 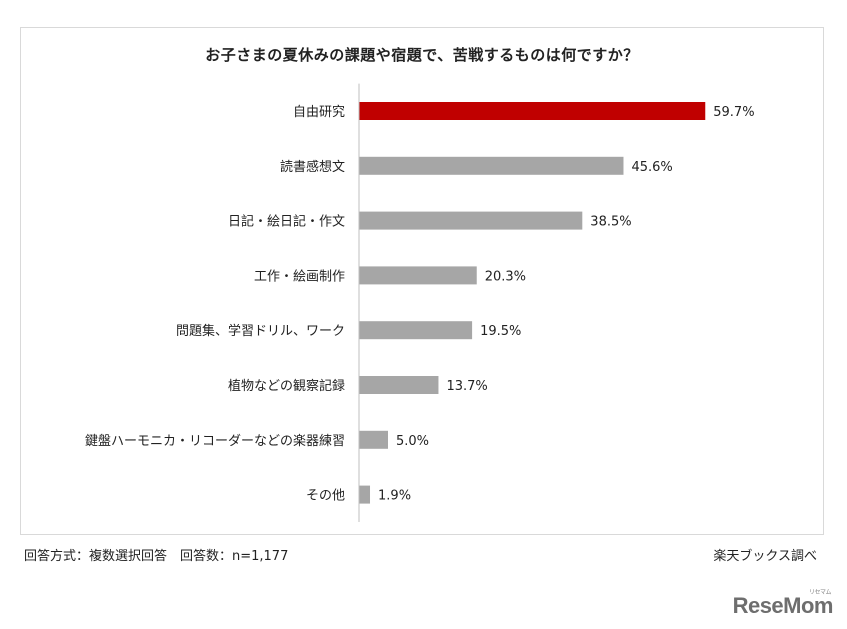 I want to click on category-label: その他, so click(x=325, y=496).